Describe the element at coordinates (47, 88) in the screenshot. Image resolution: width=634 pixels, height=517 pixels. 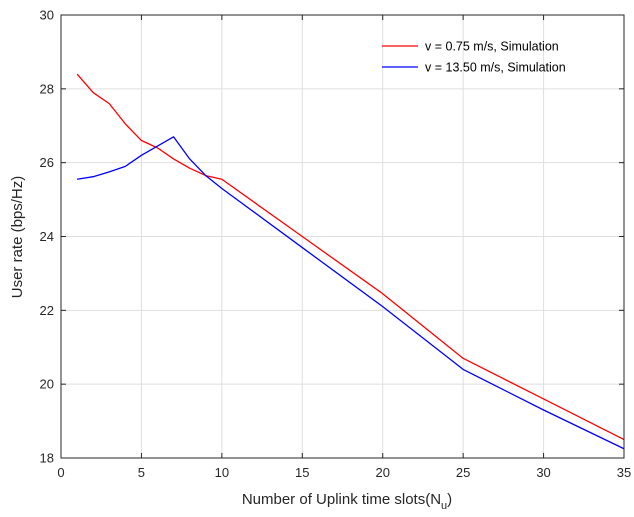
I see `y-tick-label: 28` at that location.